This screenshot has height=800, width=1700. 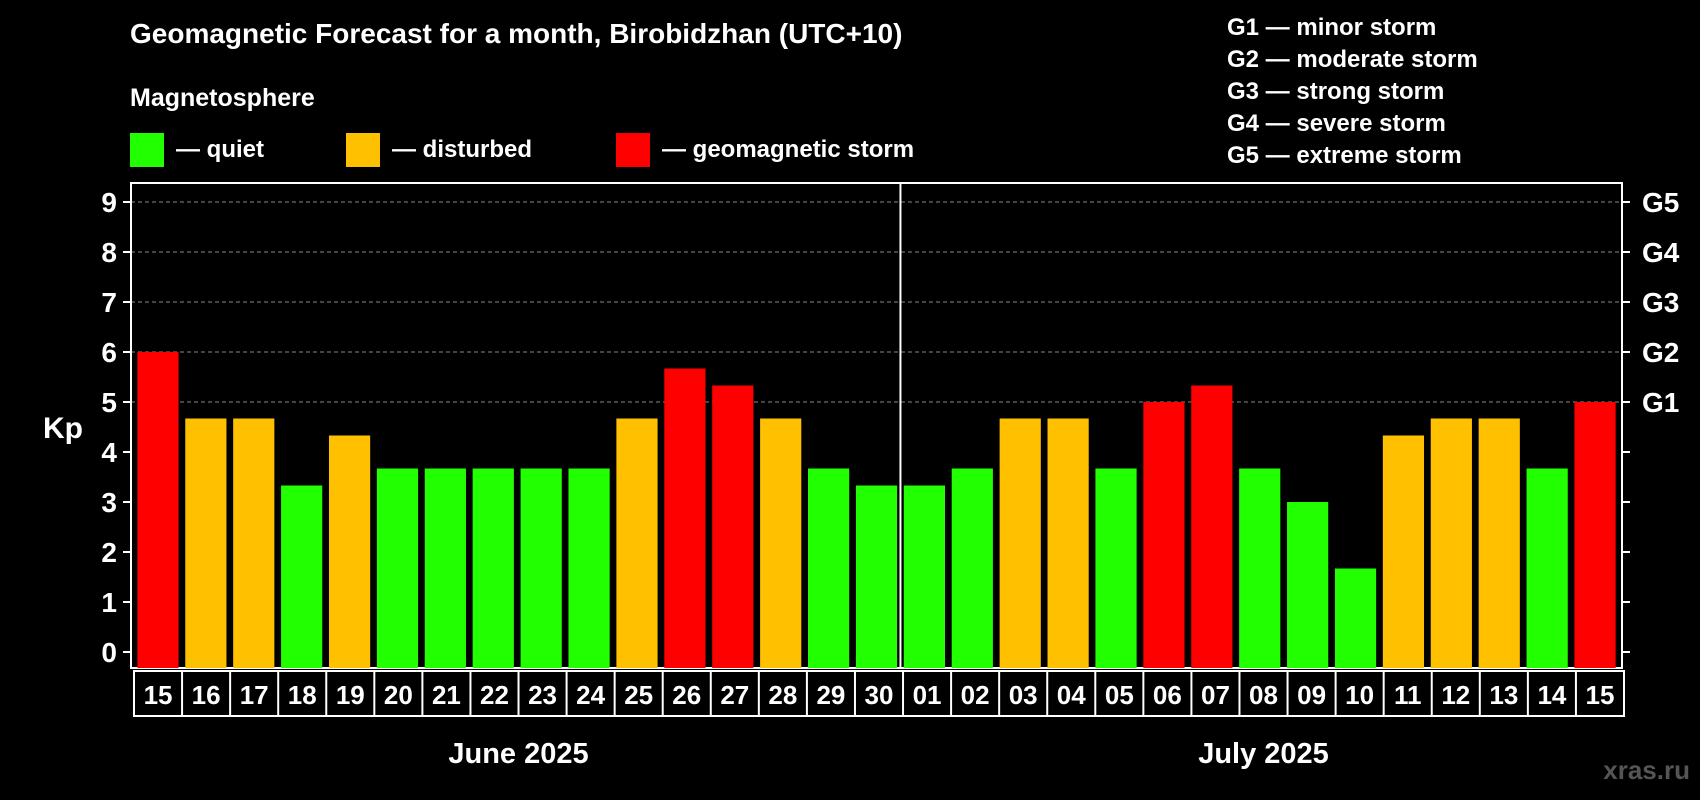 I want to click on y-tick-label: 1, so click(x=109, y=602).